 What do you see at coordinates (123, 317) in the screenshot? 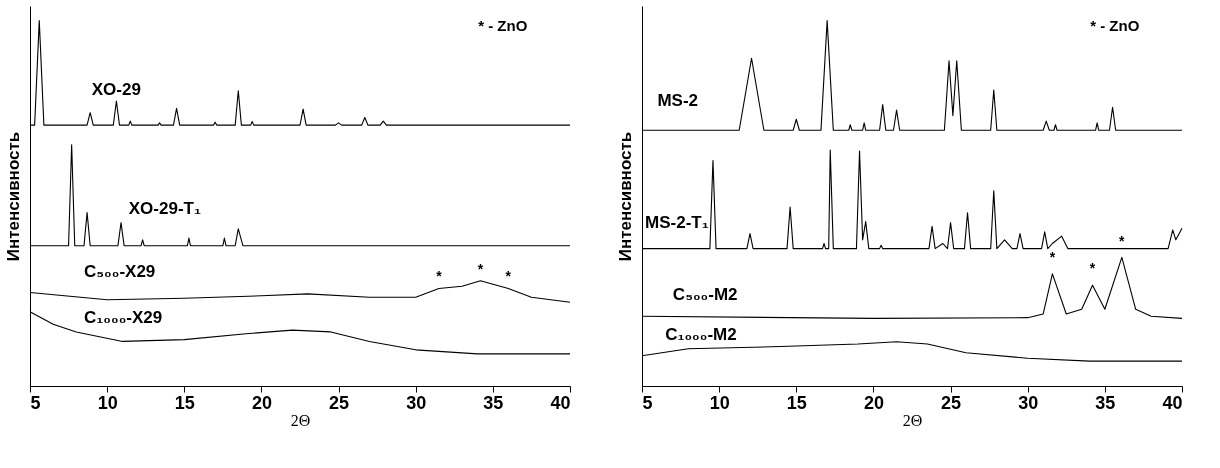
I see `series-label: C₁₀₀₀-X29` at bounding box center [123, 317].